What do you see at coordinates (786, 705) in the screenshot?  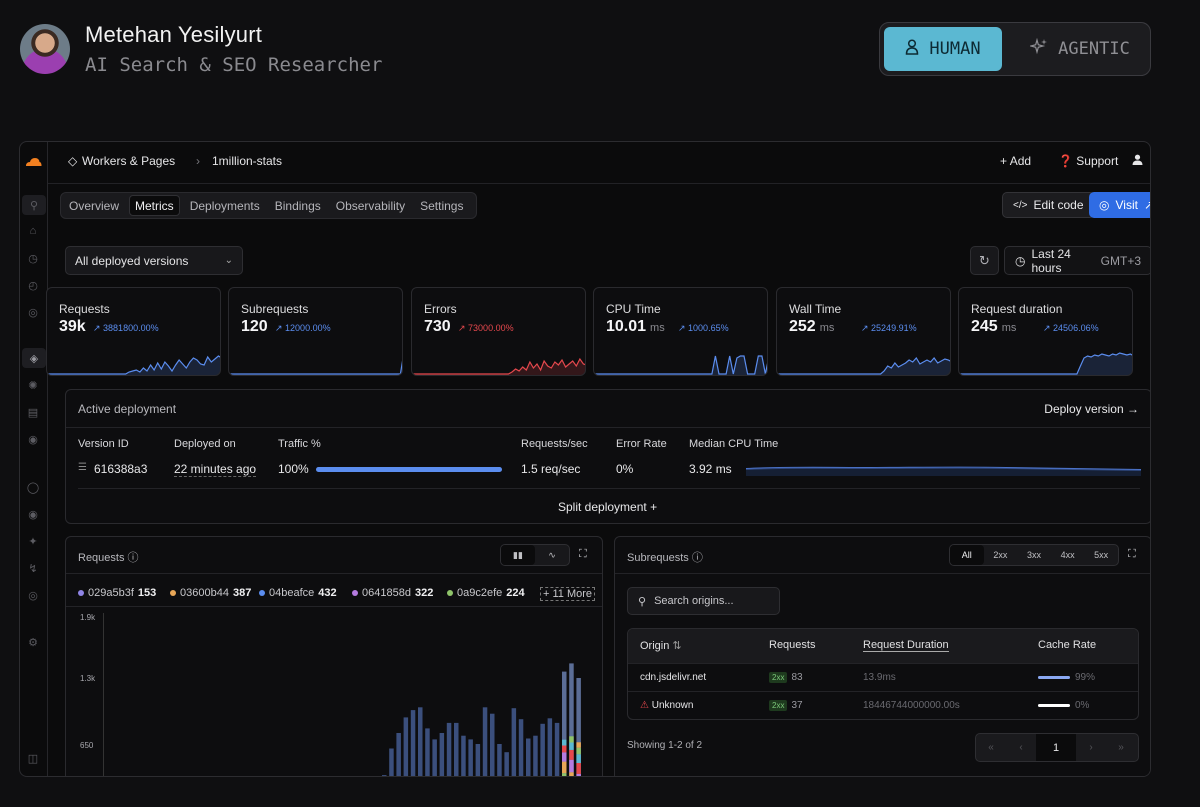 I see `requests-cell: 2xx 37` at bounding box center [786, 705].